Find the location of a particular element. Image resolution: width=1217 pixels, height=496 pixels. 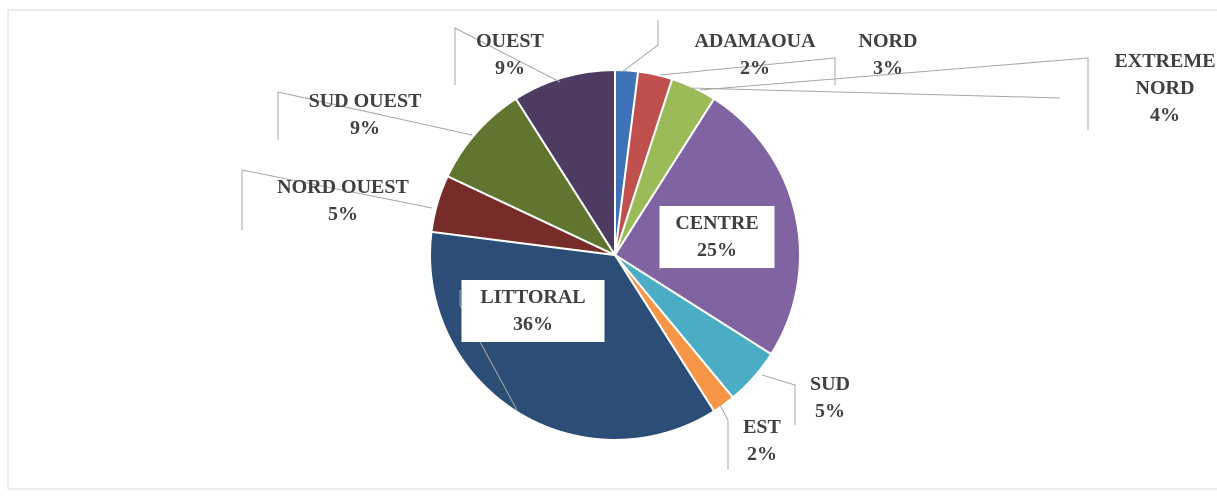

data-label: LITTORAL 36% is located at coordinates (533, 311).